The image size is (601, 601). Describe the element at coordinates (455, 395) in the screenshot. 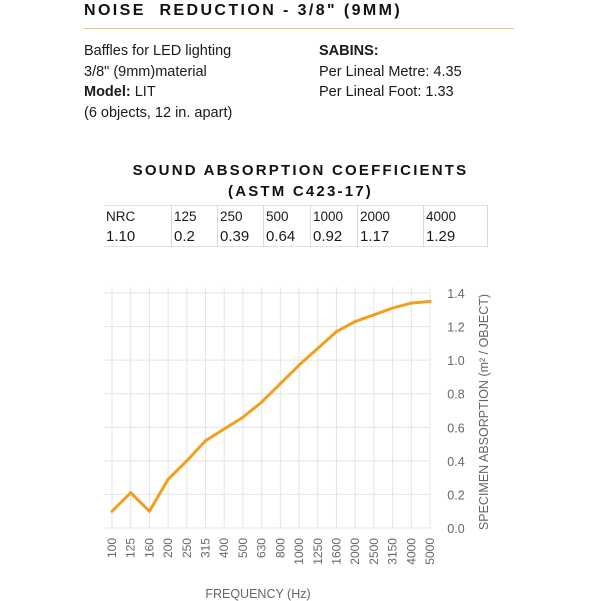

I see `y-tick-label: 0.8` at that location.